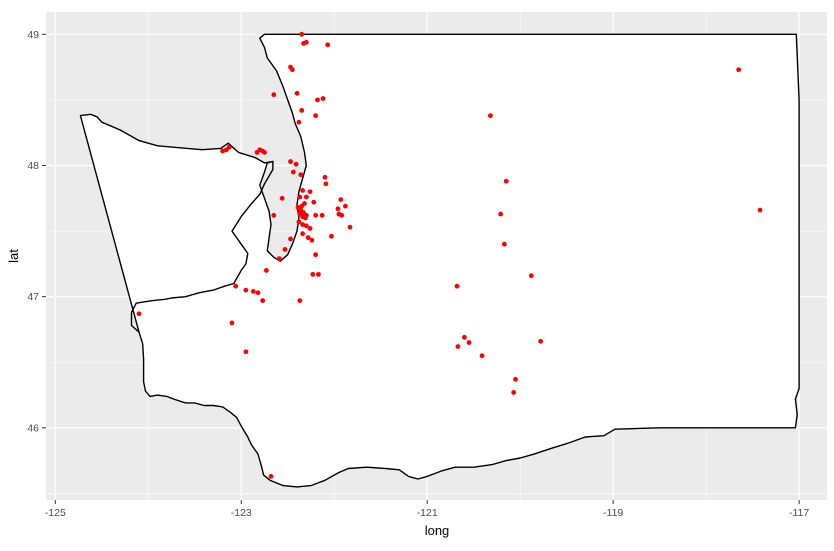  What do you see at coordinates (613, 513) in the screenshot?
I see `x-tick-label: -119` at bounding box center [613, 513].